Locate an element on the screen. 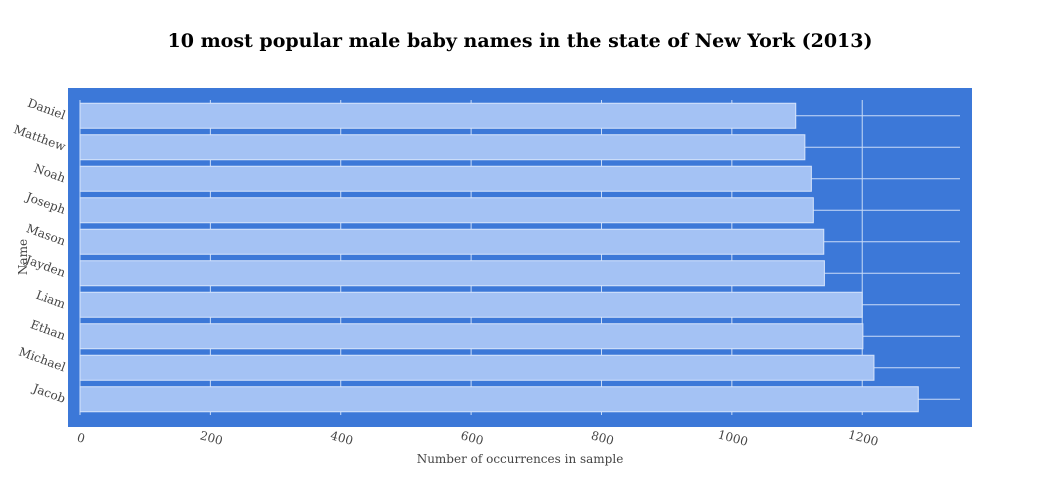  bar-ethan is located at coordinates (471, 336).